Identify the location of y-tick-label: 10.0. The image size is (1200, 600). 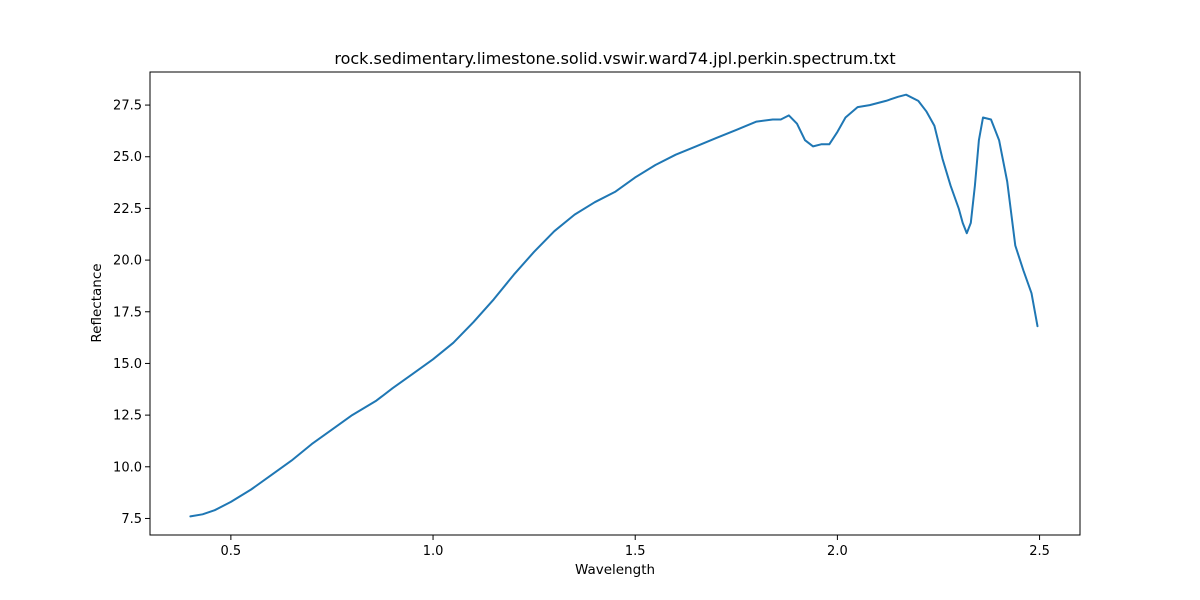
(127, 467).